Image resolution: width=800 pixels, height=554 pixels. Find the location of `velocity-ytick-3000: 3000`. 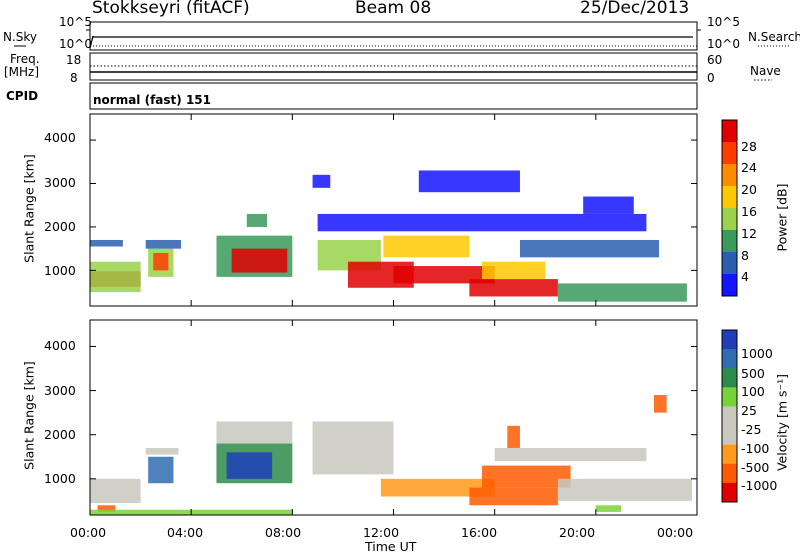

velocity-ytick-3000: 3000 is located at coordinates (60, 390).